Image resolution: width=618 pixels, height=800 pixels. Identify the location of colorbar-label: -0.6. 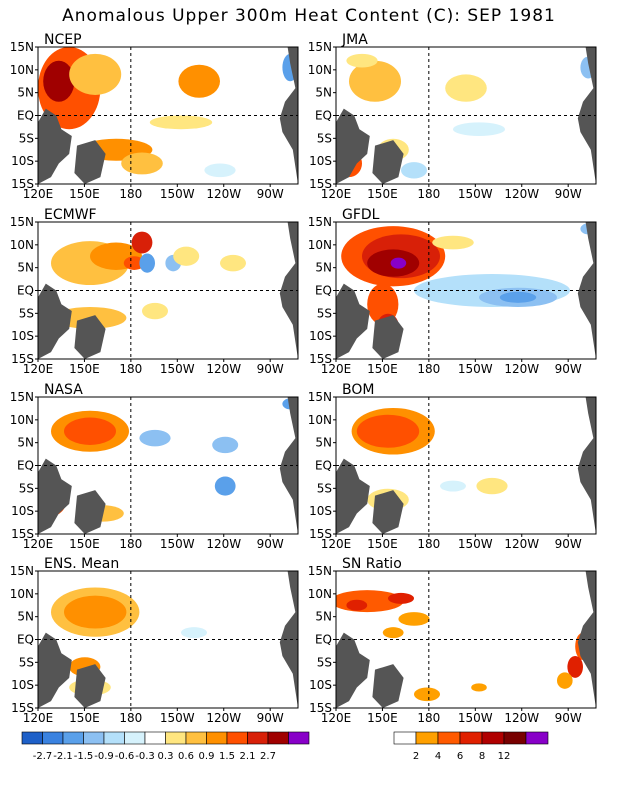
(125, 756).